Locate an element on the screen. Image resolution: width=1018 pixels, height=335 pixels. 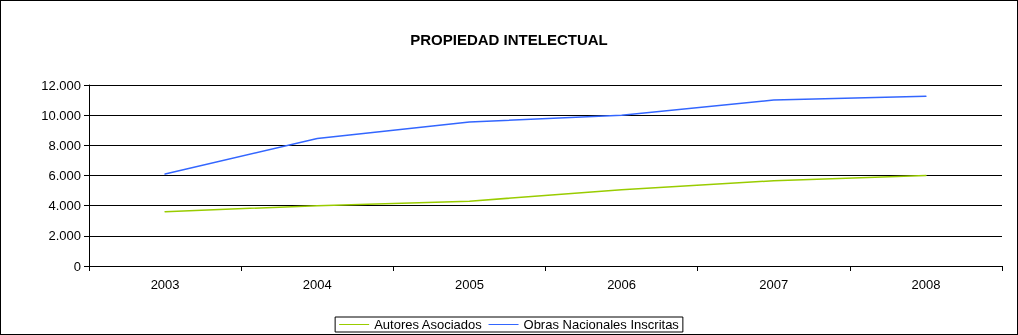
y-tick-label: 4.000 is located at coordinates (64, 206).